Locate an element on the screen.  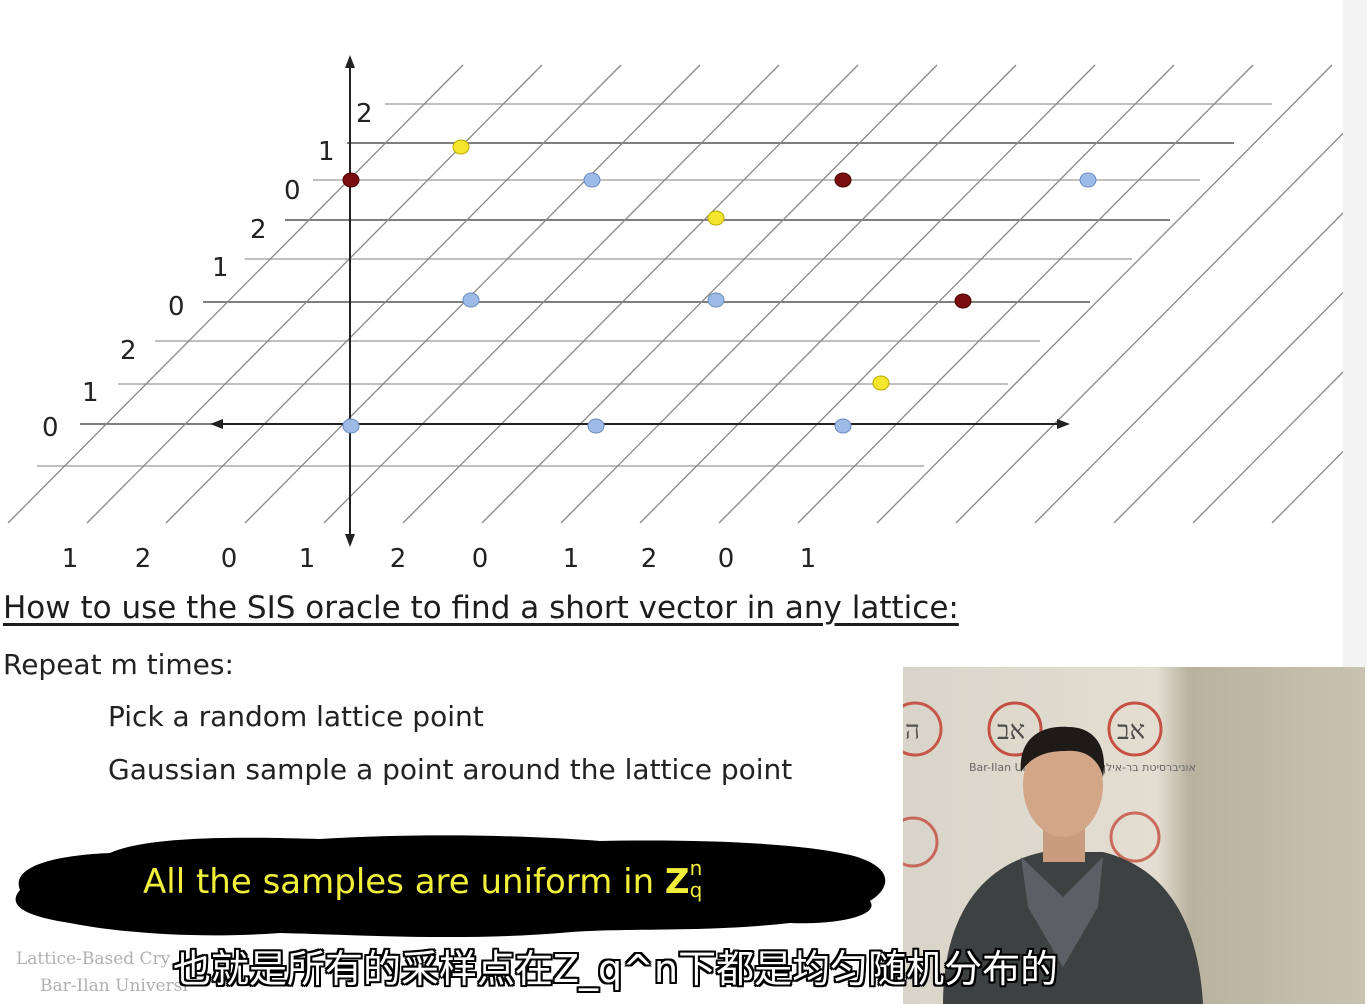
x-axis-arrow-left is located at coordinates (216, 424).